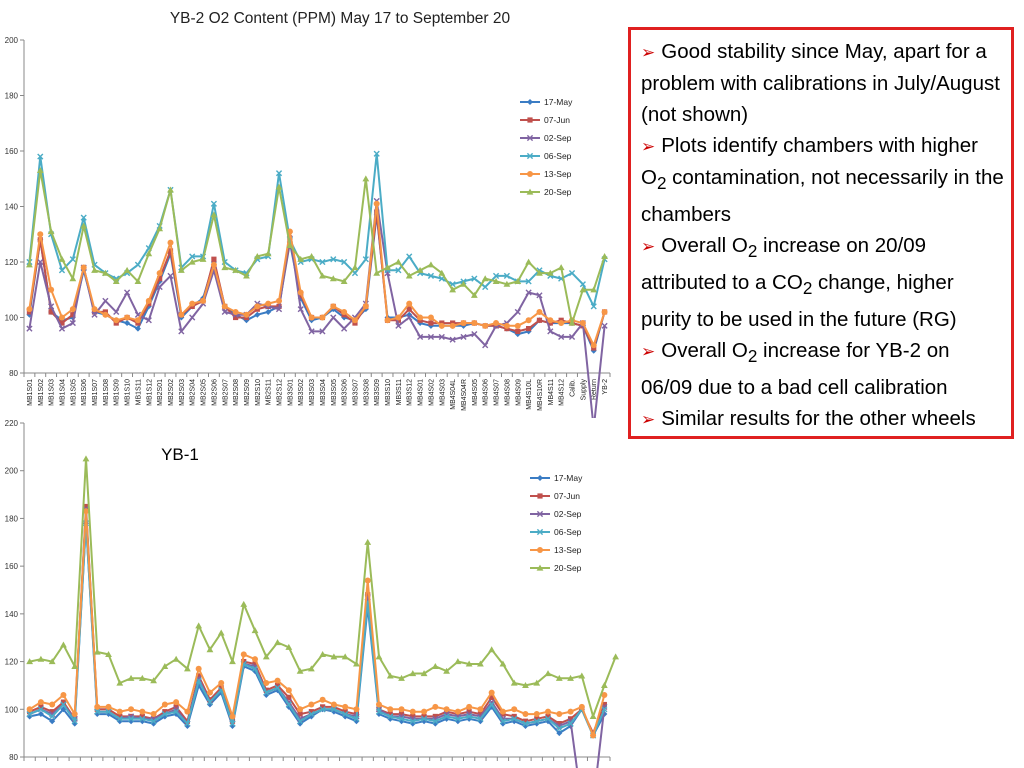  I want to click on y-tick-label: 180, so click(12, 518).